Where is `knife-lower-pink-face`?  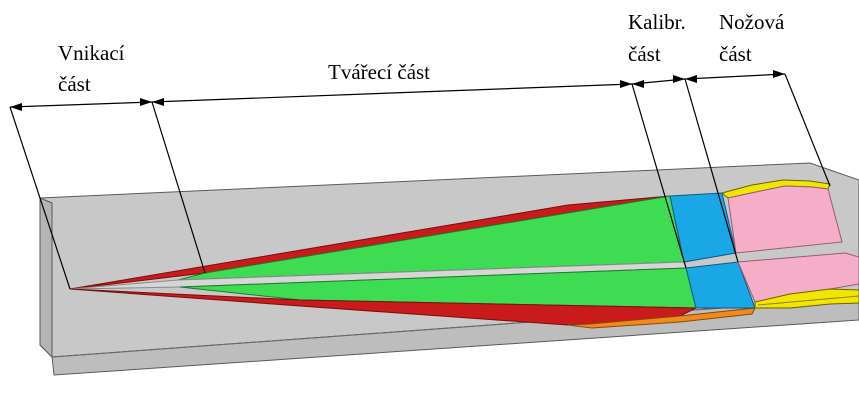 knife-lower-pink-face is located at coordinates (798, 277).